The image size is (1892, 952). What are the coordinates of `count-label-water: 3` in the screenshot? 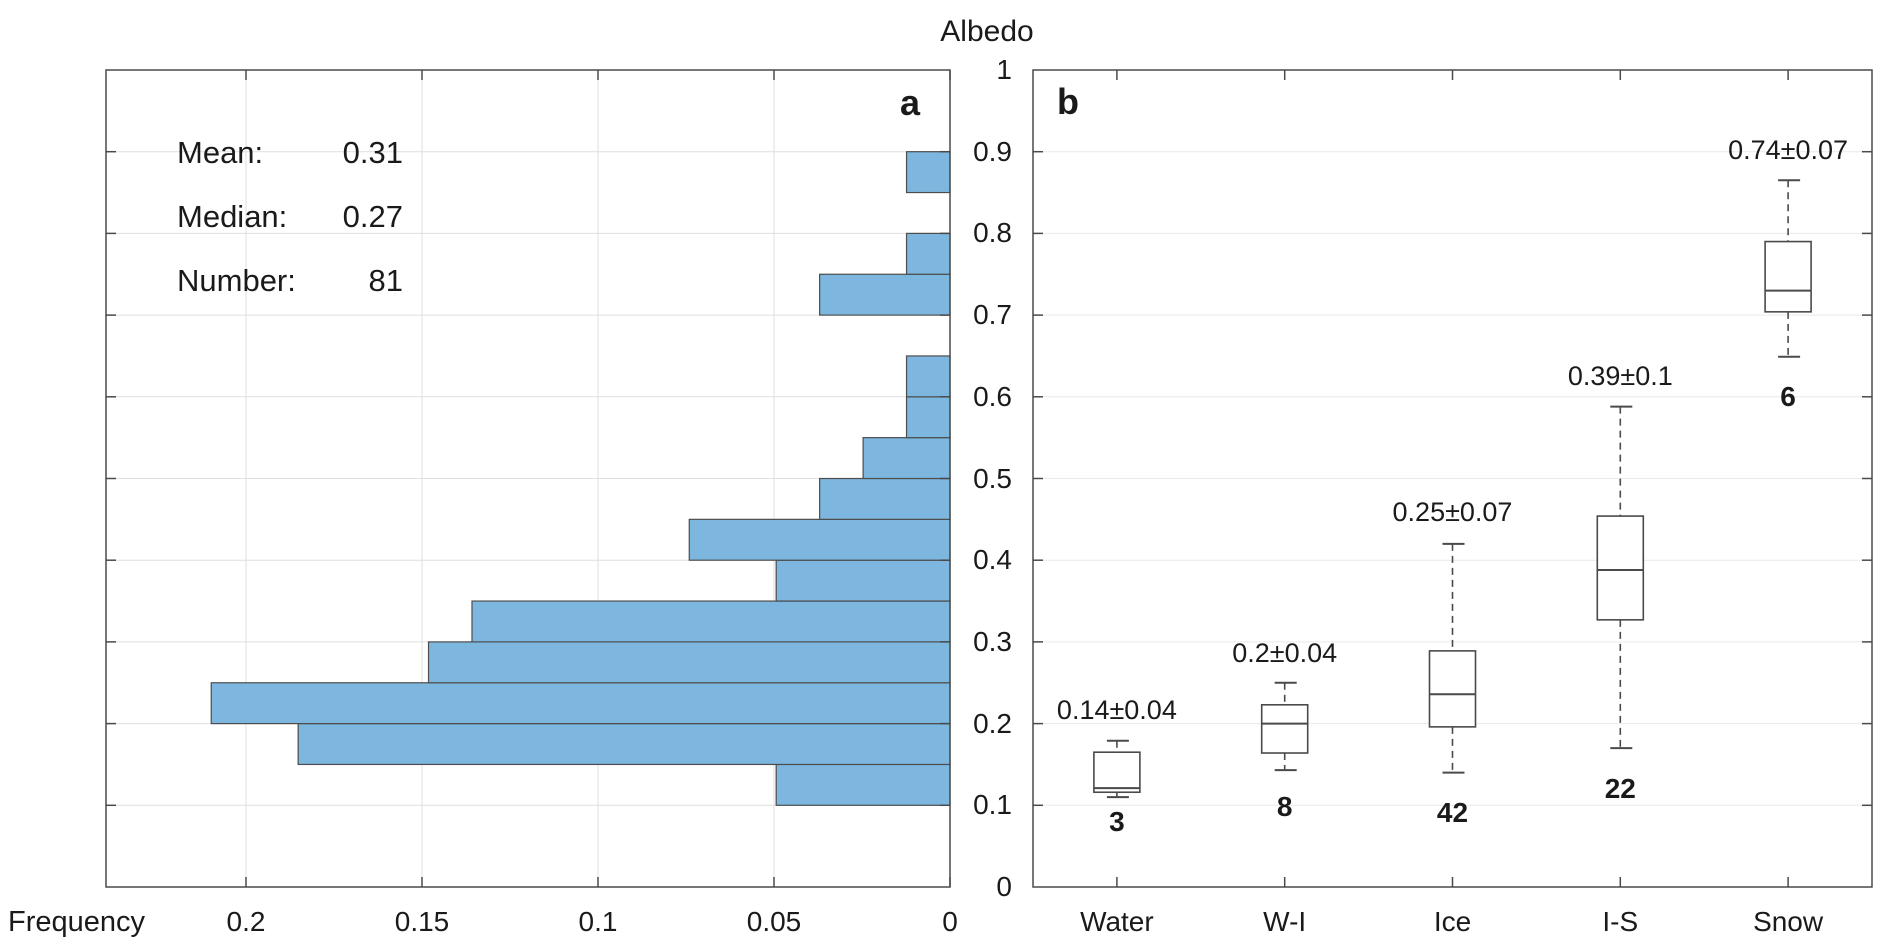 It's located at (1117, 821).